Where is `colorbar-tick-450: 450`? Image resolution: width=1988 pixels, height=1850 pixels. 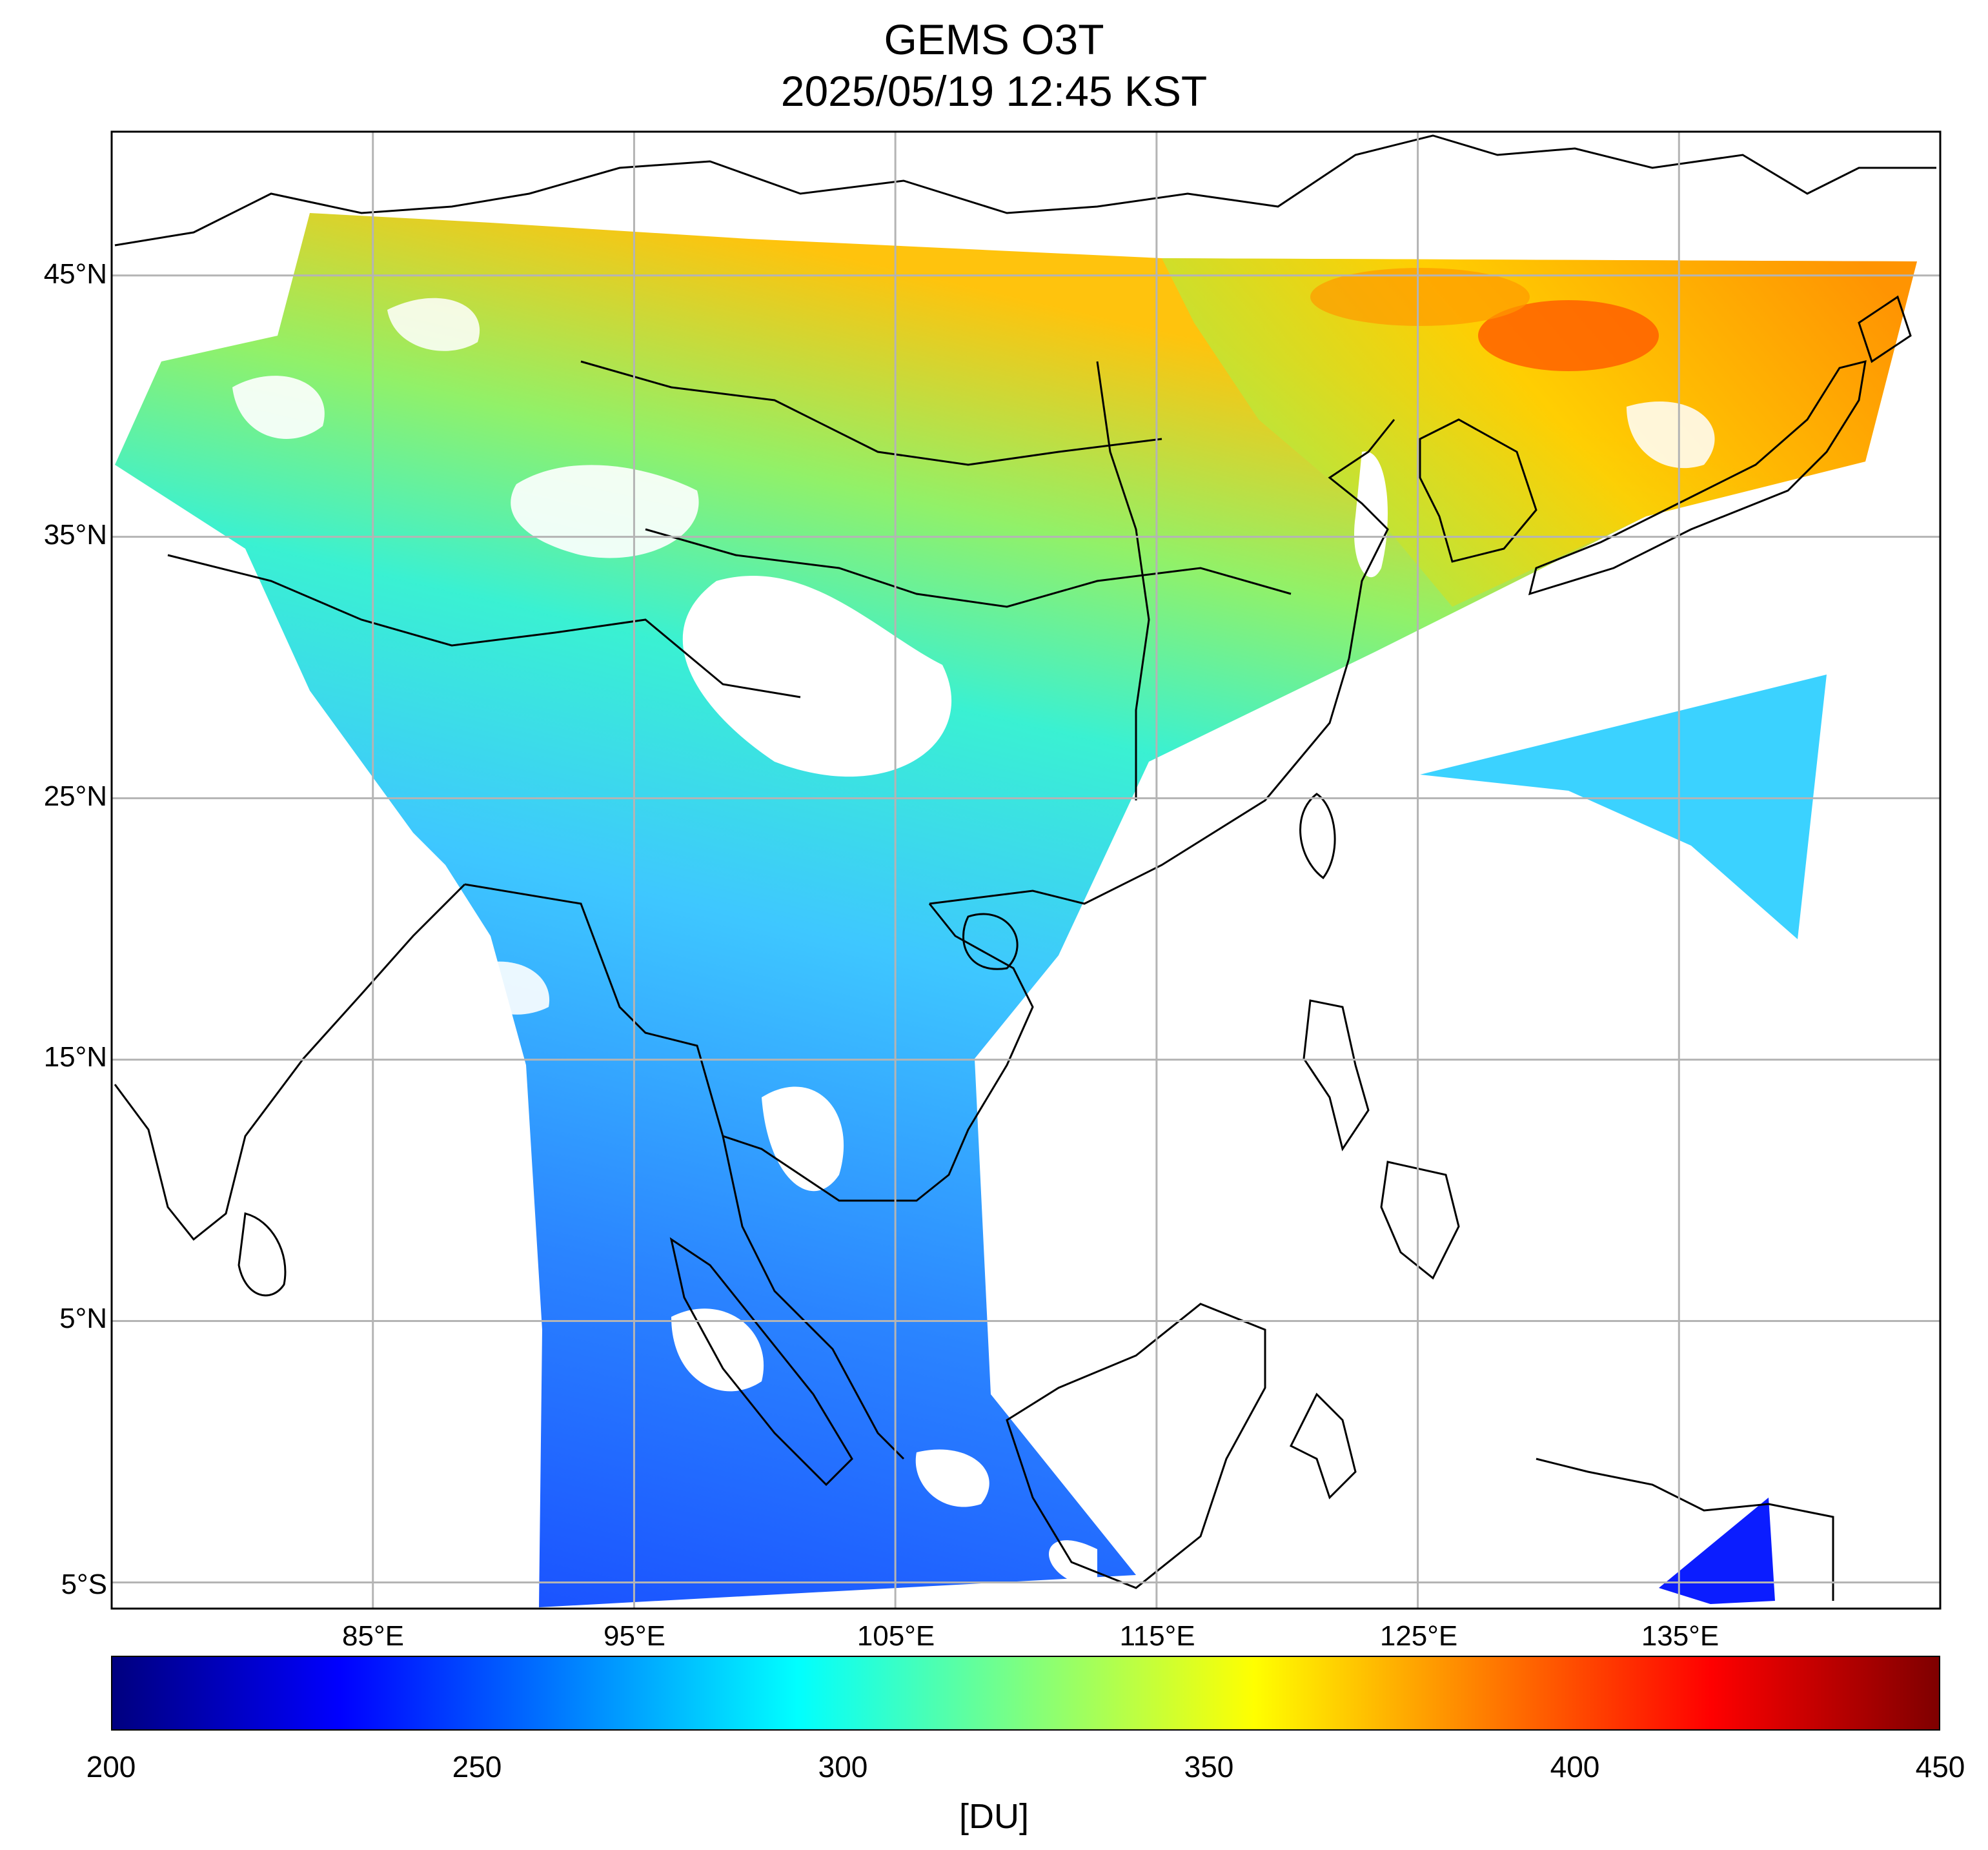
colorbar-tick-450: 450 is located at coordinates (1940, 1767).